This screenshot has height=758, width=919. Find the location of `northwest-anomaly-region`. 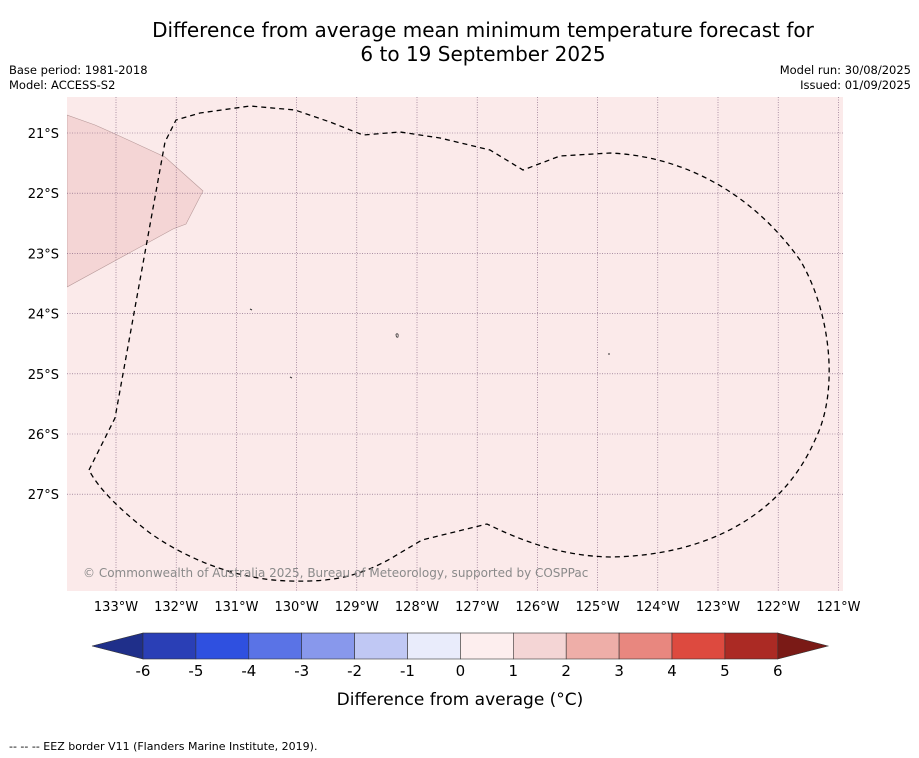

northwest-anomaly-region is located at coordinates (135, 201).